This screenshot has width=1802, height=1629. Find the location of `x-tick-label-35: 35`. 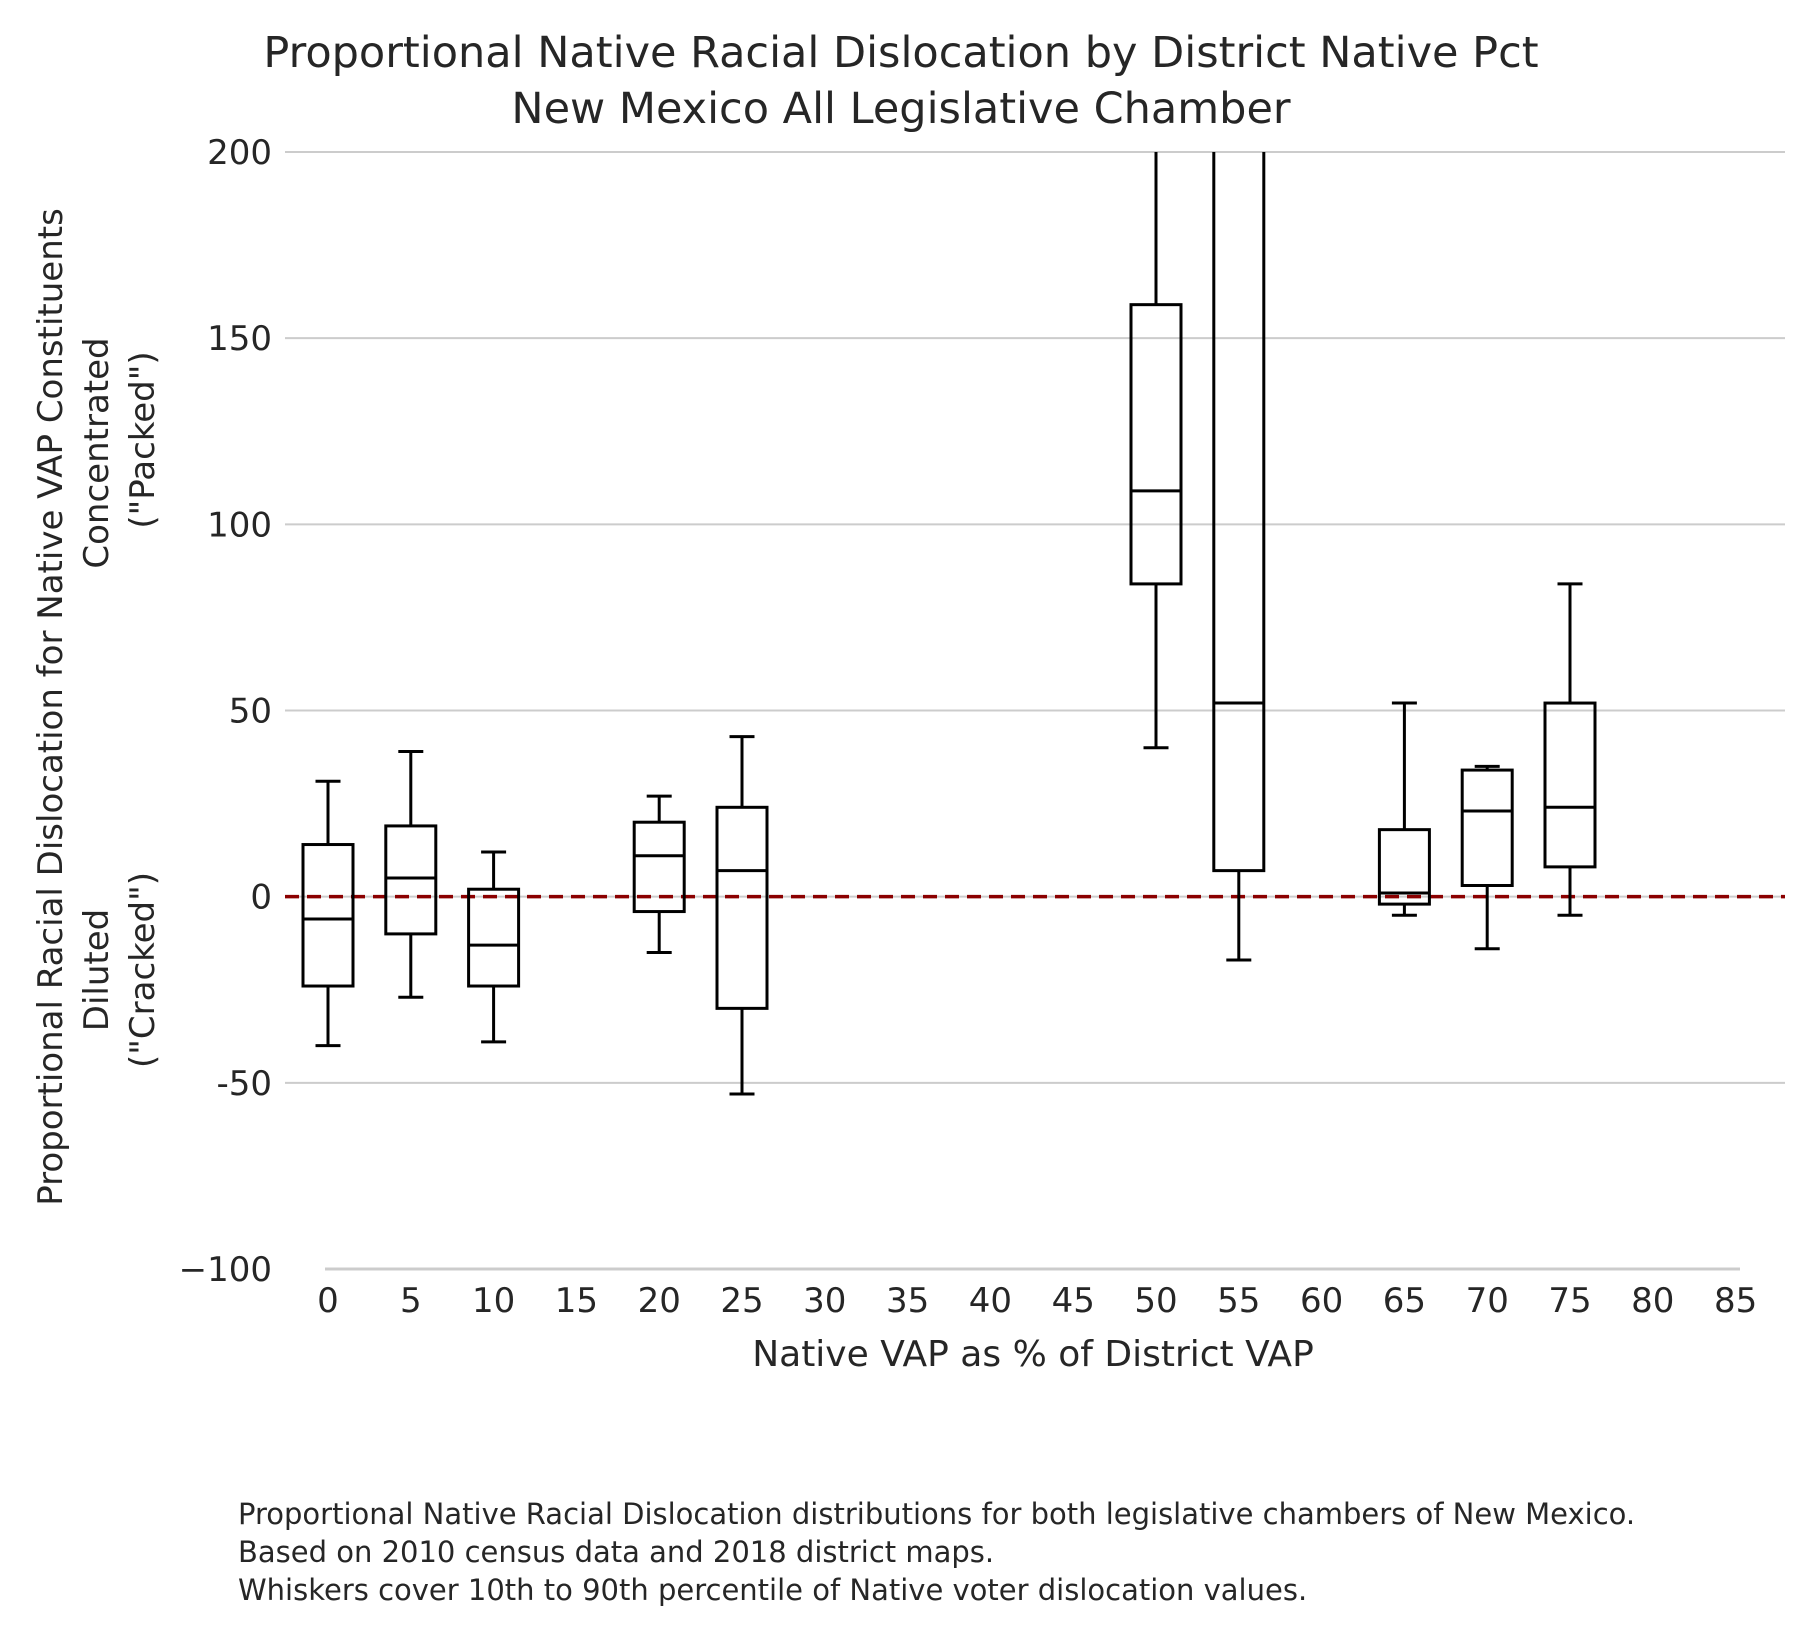

x-tick-label-35: 35 is located at coordinates (907, 1301).